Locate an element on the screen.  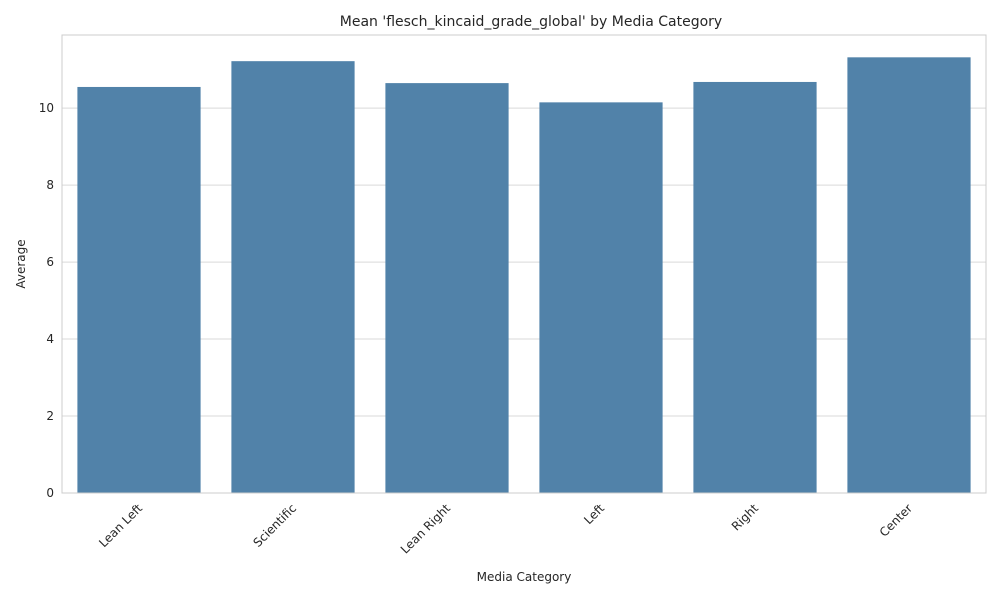
x-tick-label: Right is located at coordinates (745, 517).